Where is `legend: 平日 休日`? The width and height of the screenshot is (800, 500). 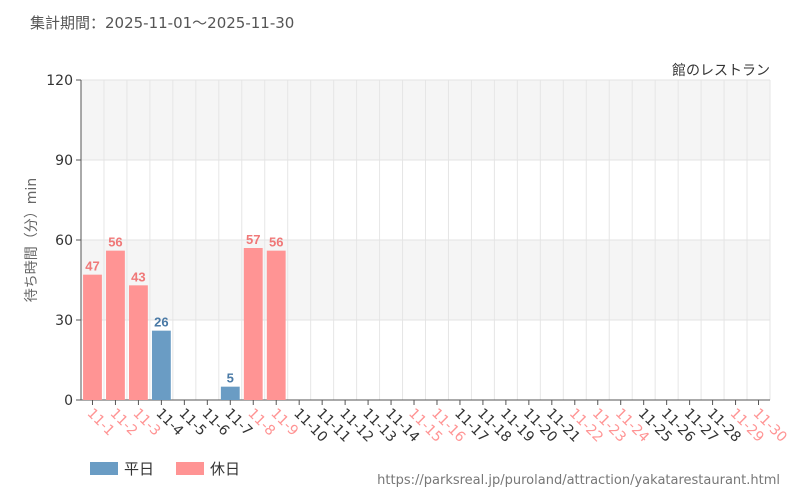 legend: 平日 休日 is located at coordinates (165, 468).